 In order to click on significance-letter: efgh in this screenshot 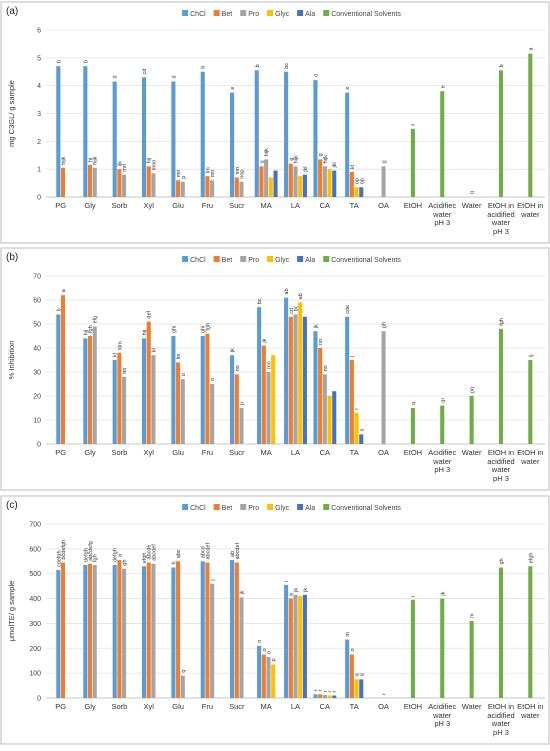, I will do `click(145, 558)`.